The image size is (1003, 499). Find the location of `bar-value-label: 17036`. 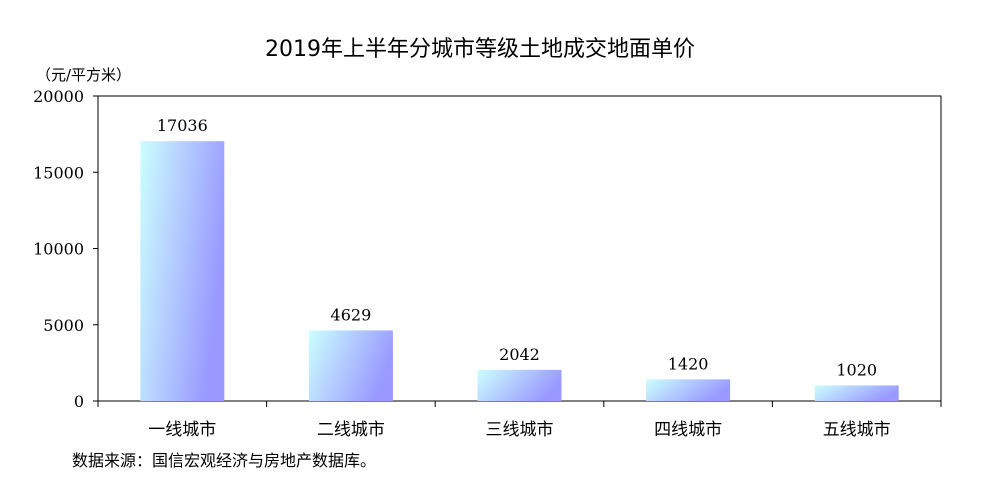

bar-value-label: 17036 is located at coordinates (182, 125).